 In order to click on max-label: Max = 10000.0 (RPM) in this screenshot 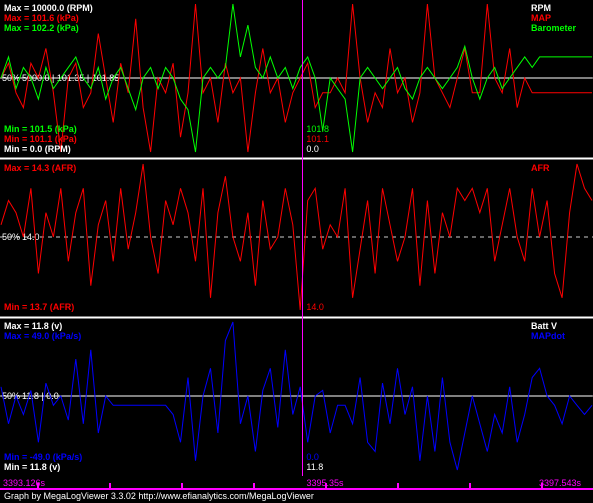, I will do `click(48, 8)`.